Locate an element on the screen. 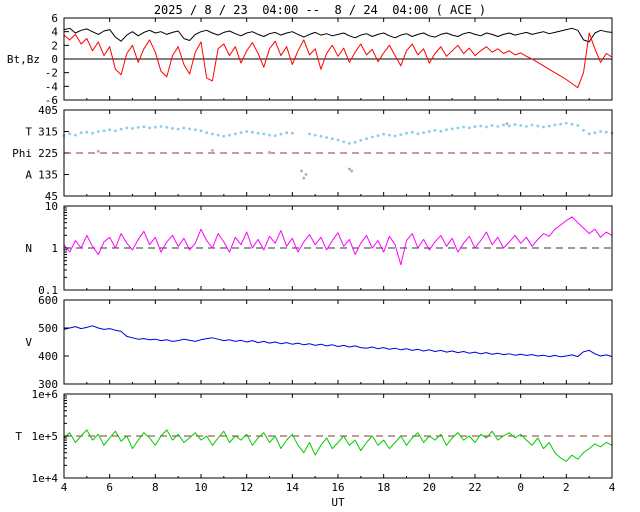 The width and height of the screenshot is (640, 512). x-tick-label: 2 is located at coordinates (566, 487).